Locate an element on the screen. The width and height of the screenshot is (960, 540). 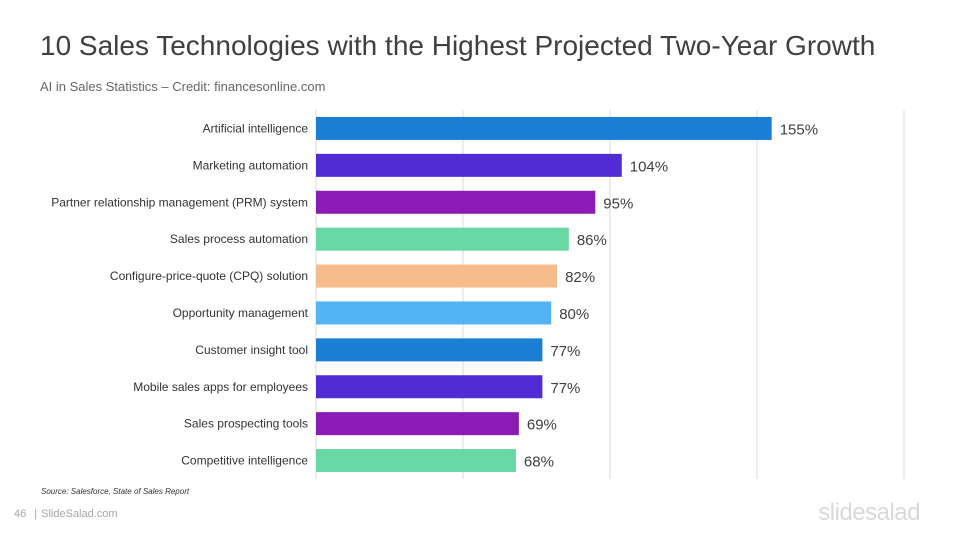
category-label: Sales process automation is located at coordinates (239, 239).